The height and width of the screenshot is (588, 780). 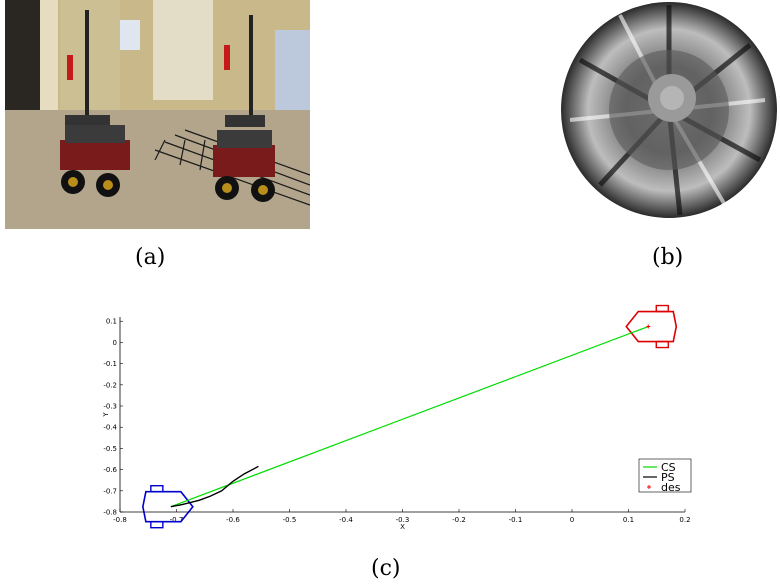 I want to click on x-tick-label: -0.6, so click(x=233, y=520).